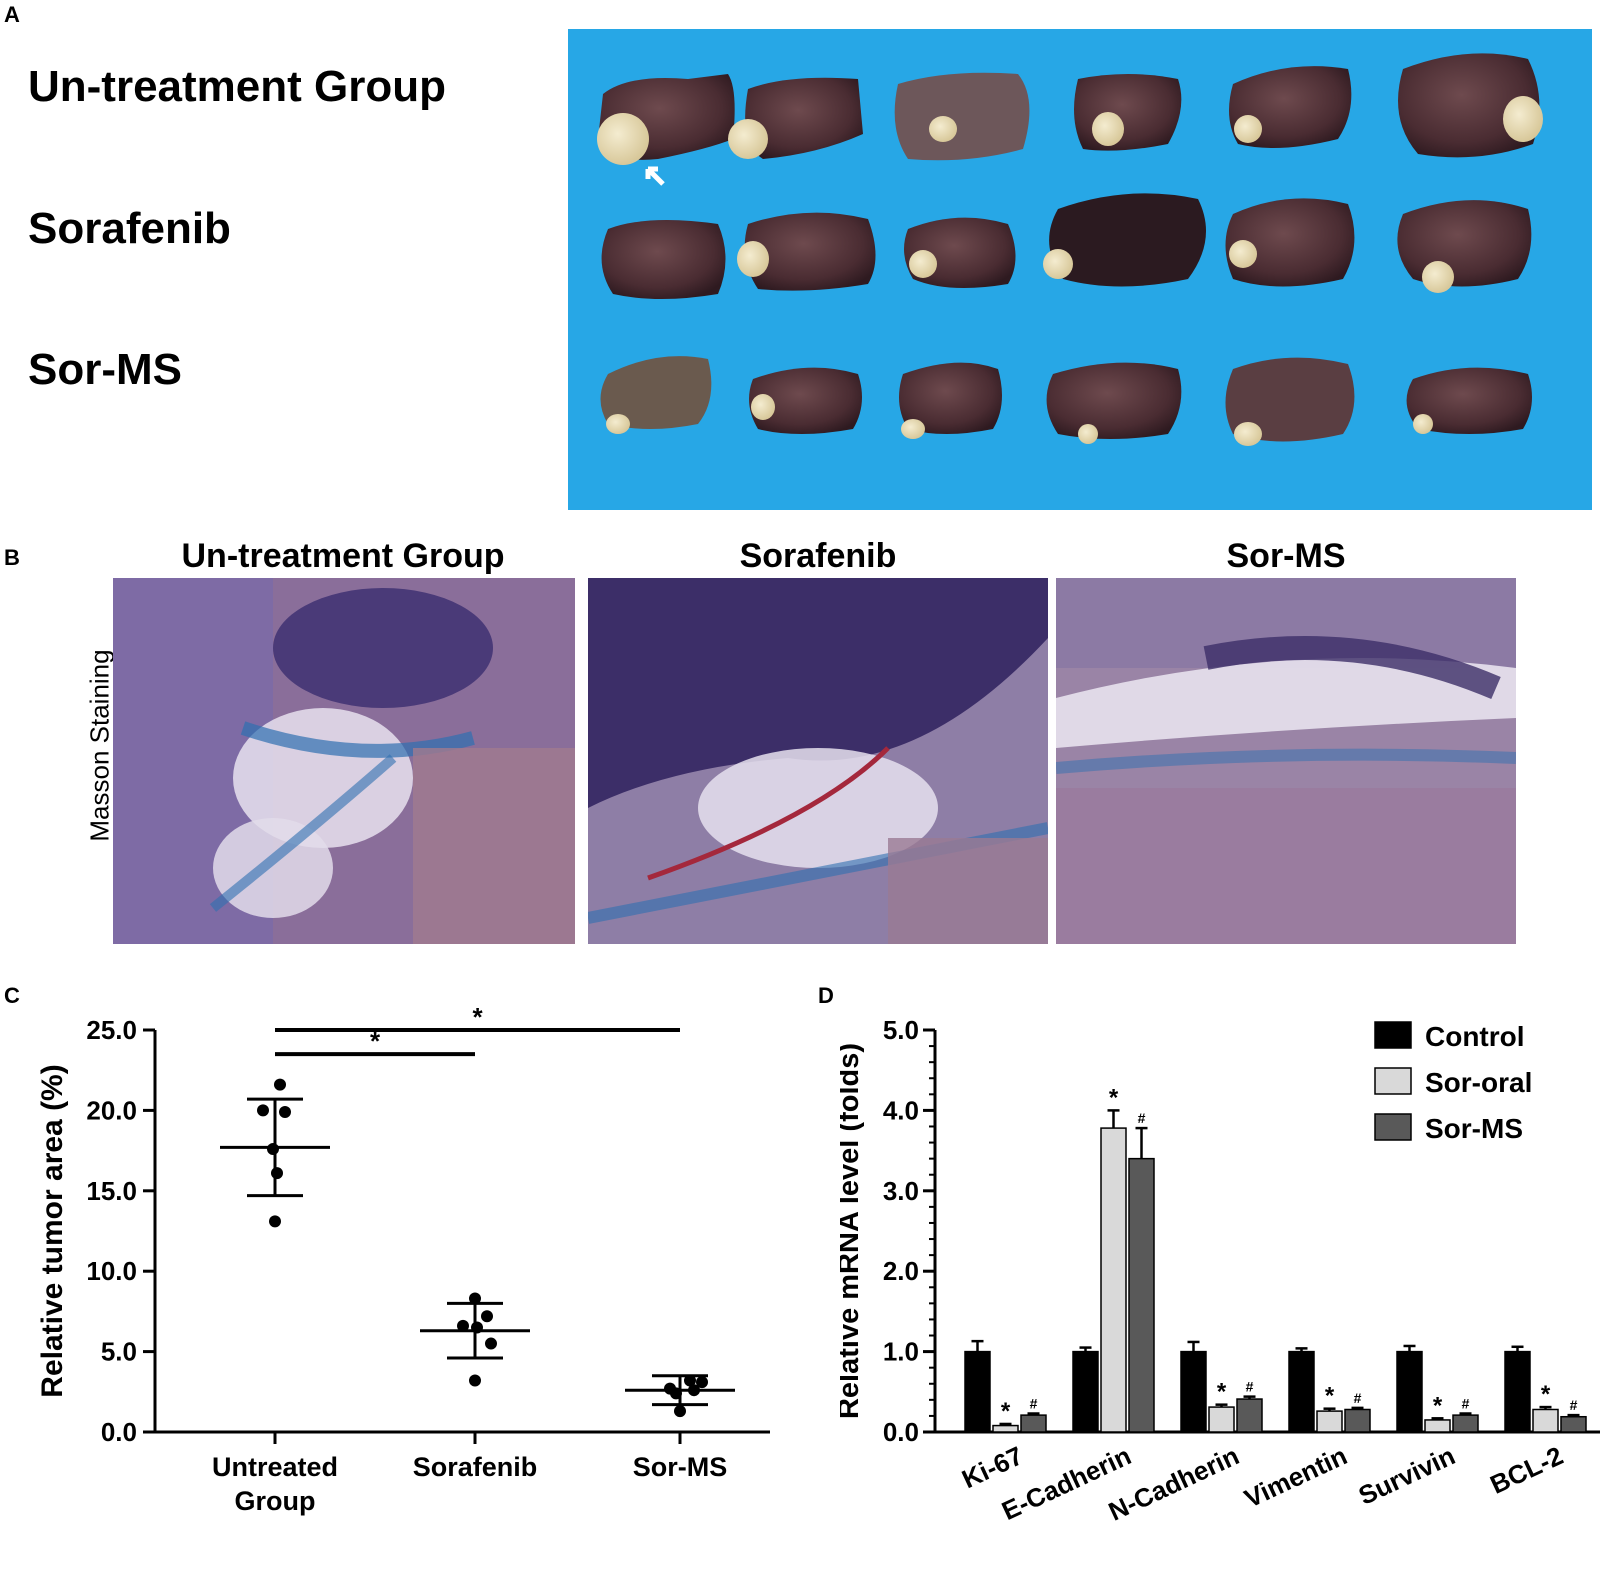 The width and height of the screenshot is (1606, 1586). I want to click on y-tick-label: 2.0, so click(901, 1271).